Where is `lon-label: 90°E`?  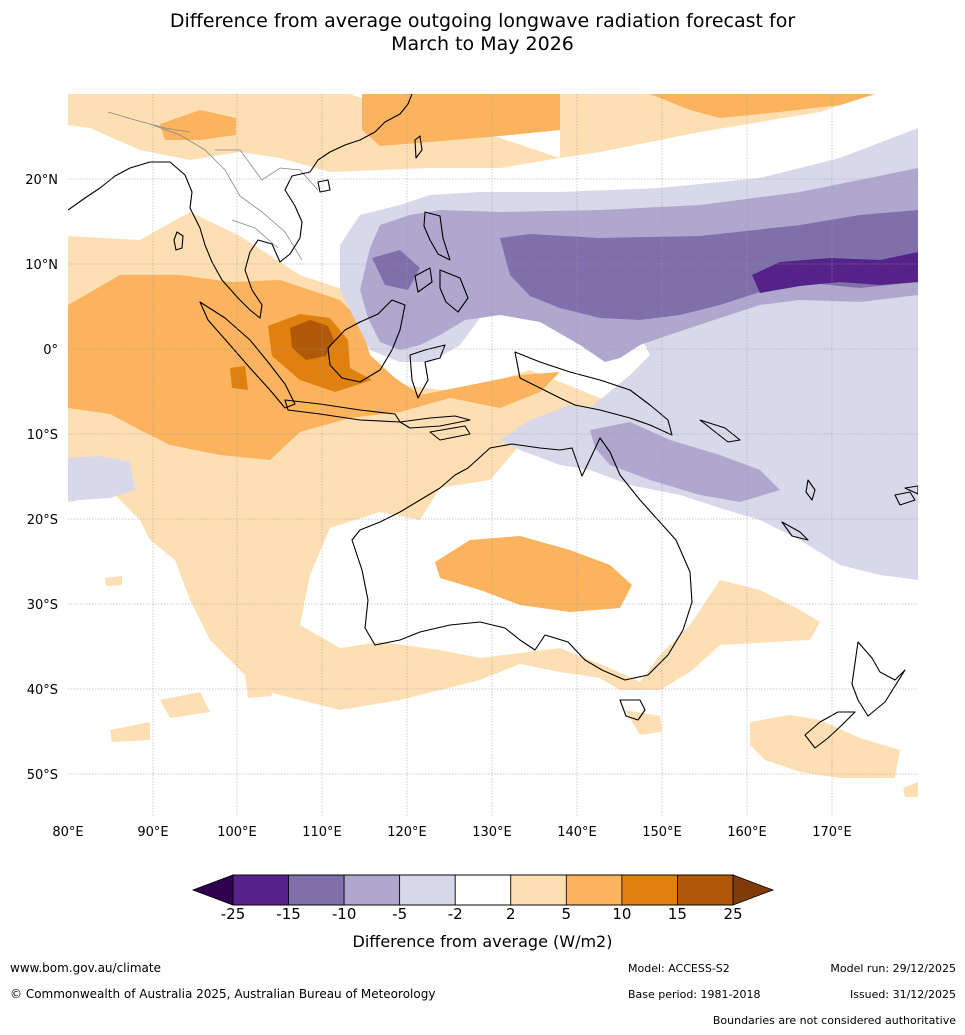 lon-label: 90°E is located at coordinates (152, 832).